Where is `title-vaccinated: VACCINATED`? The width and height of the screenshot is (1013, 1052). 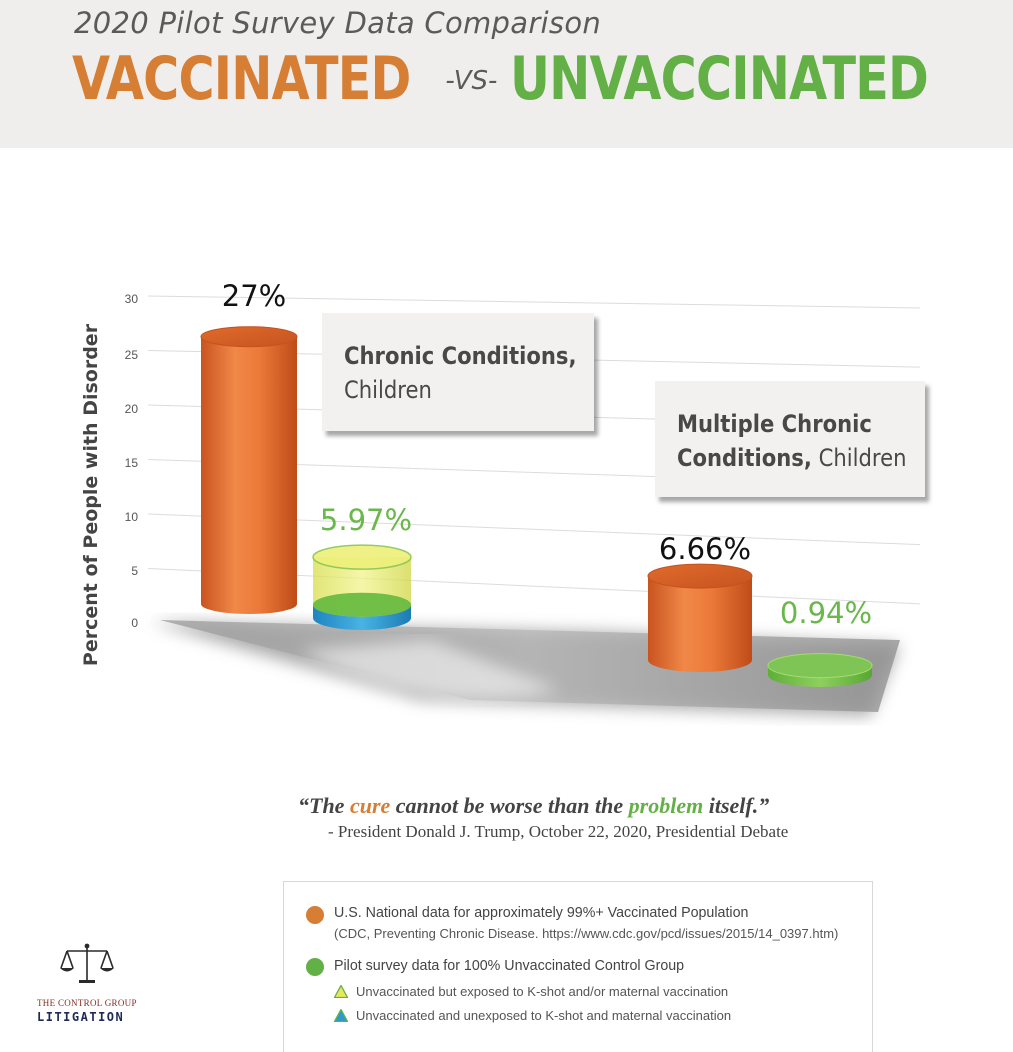 title-vaccinated: VACCINATED is located at coordinates (241, 79).